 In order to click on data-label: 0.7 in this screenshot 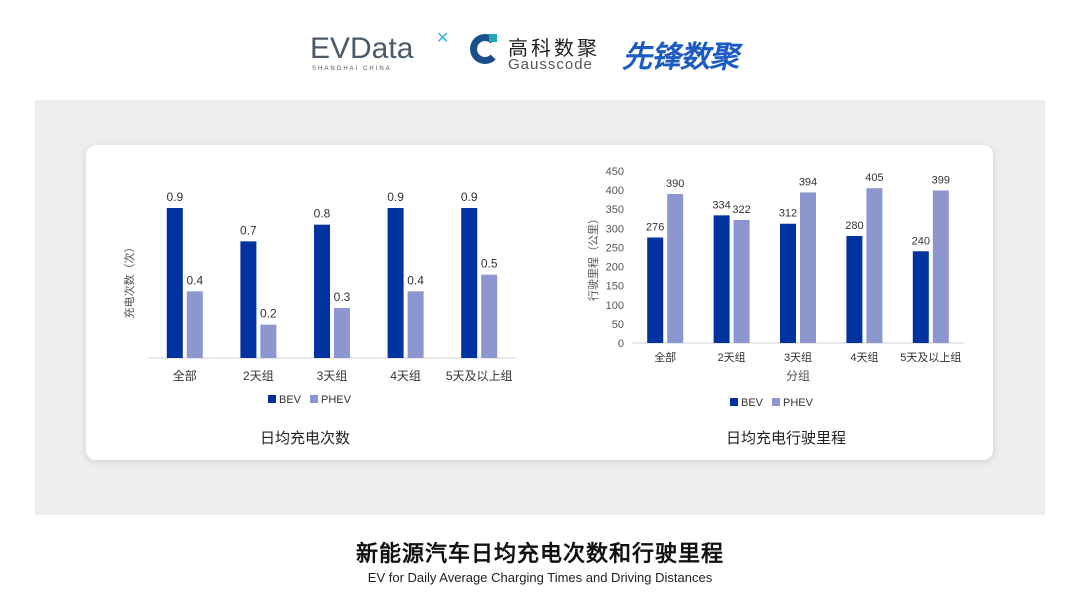, I will do `click(248, 230)`.